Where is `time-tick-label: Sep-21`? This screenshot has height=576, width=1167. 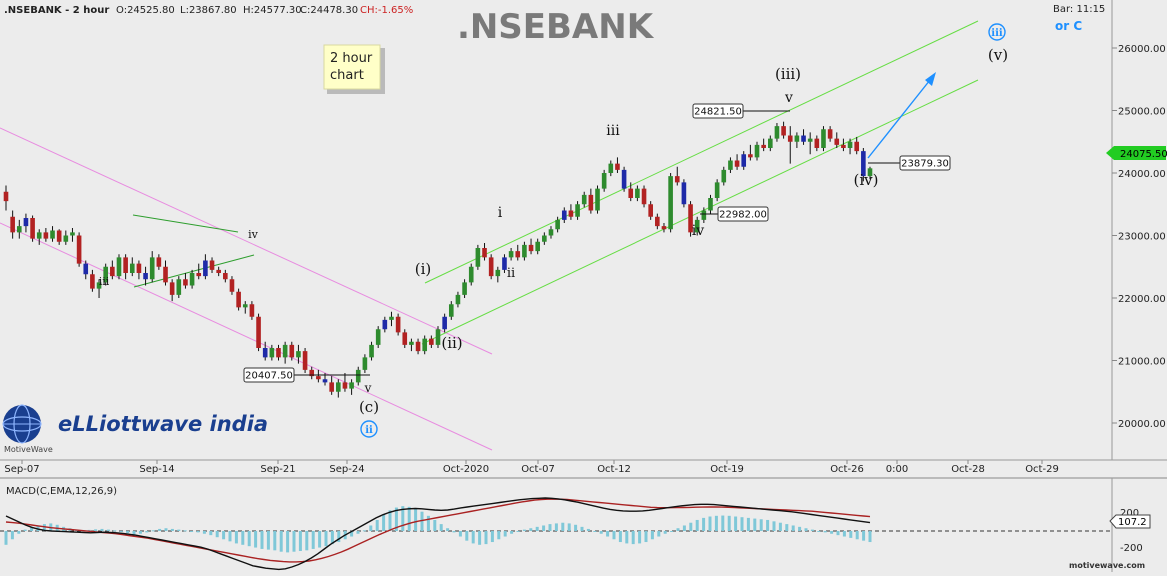
time-tick-label: Sep-21 is located at coordinates (277, 469).